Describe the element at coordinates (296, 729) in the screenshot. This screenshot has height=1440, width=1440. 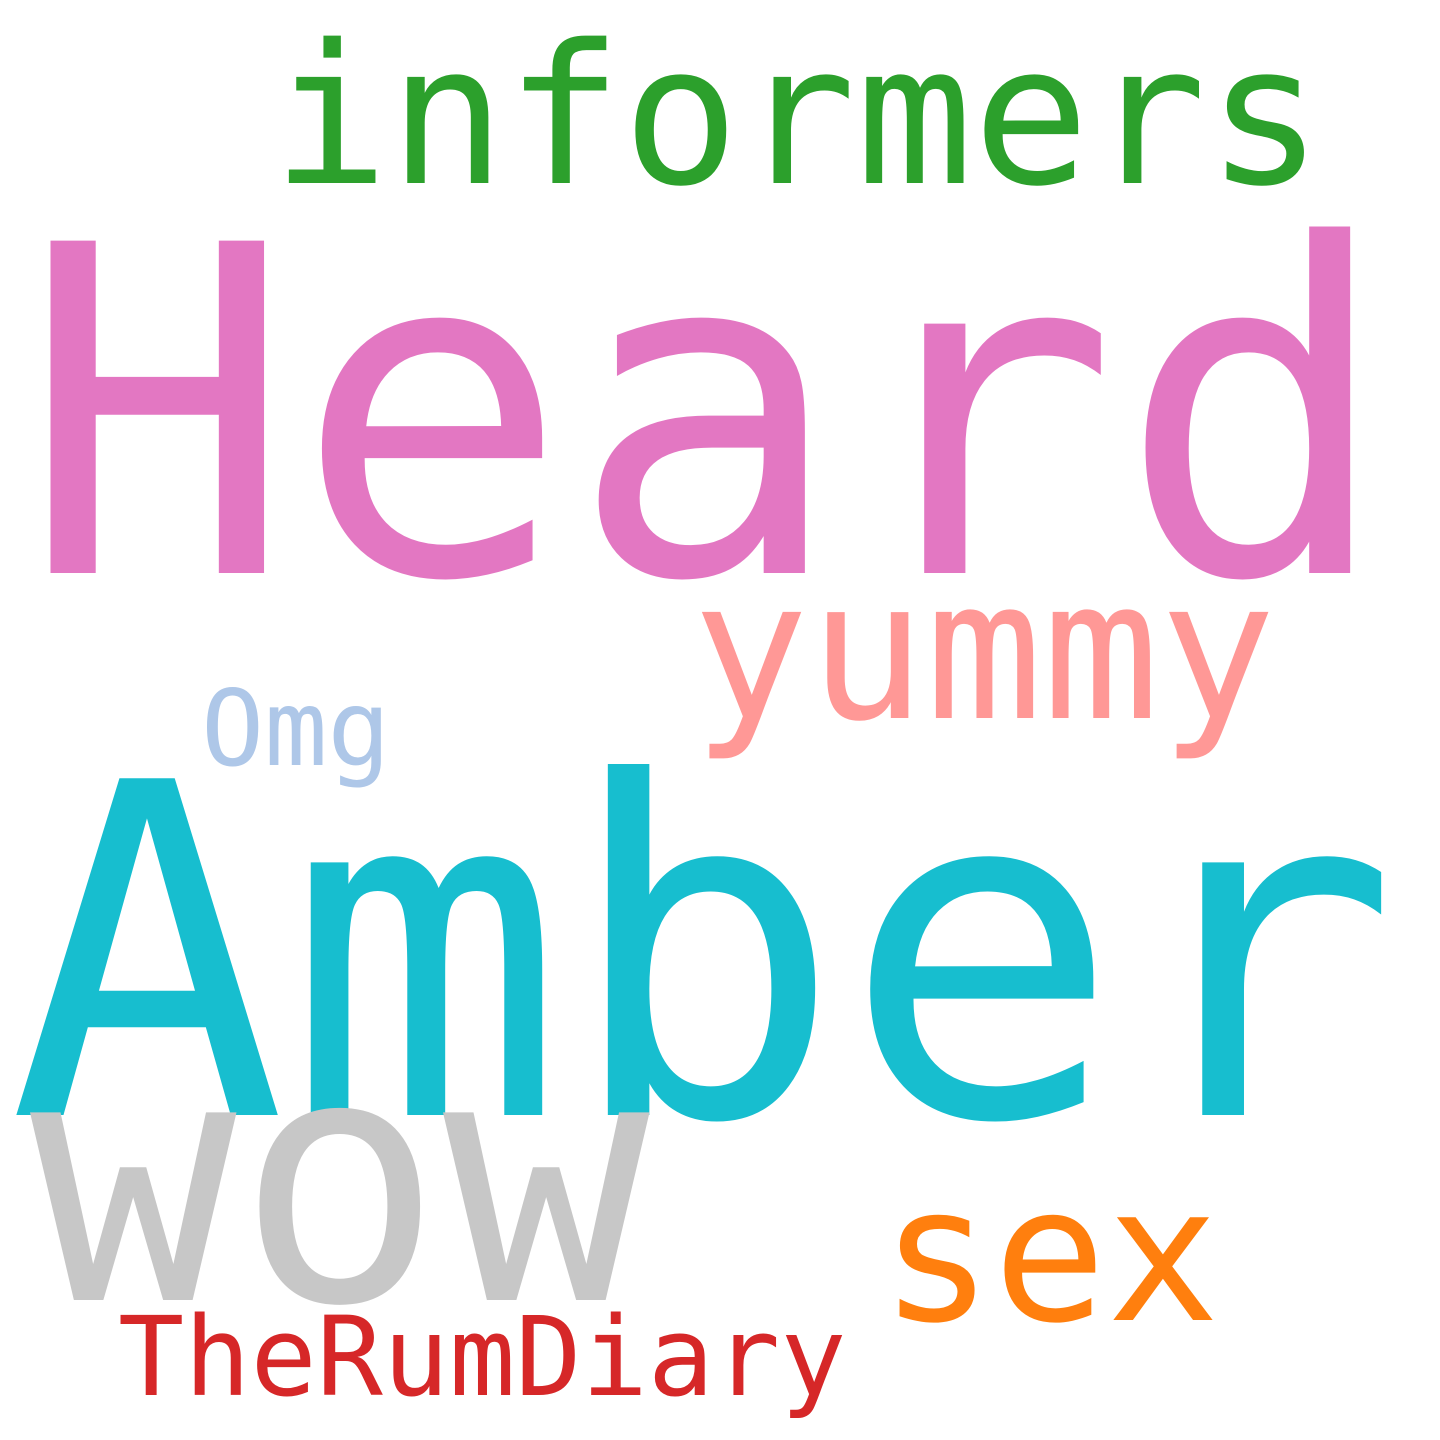
I see `word: Omg` at that location.